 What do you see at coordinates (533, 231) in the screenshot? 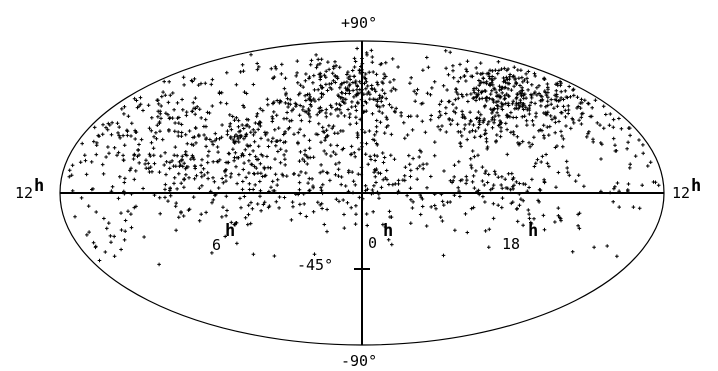
I see `label-ra-18-h: h` at bounding box center [533, 231].